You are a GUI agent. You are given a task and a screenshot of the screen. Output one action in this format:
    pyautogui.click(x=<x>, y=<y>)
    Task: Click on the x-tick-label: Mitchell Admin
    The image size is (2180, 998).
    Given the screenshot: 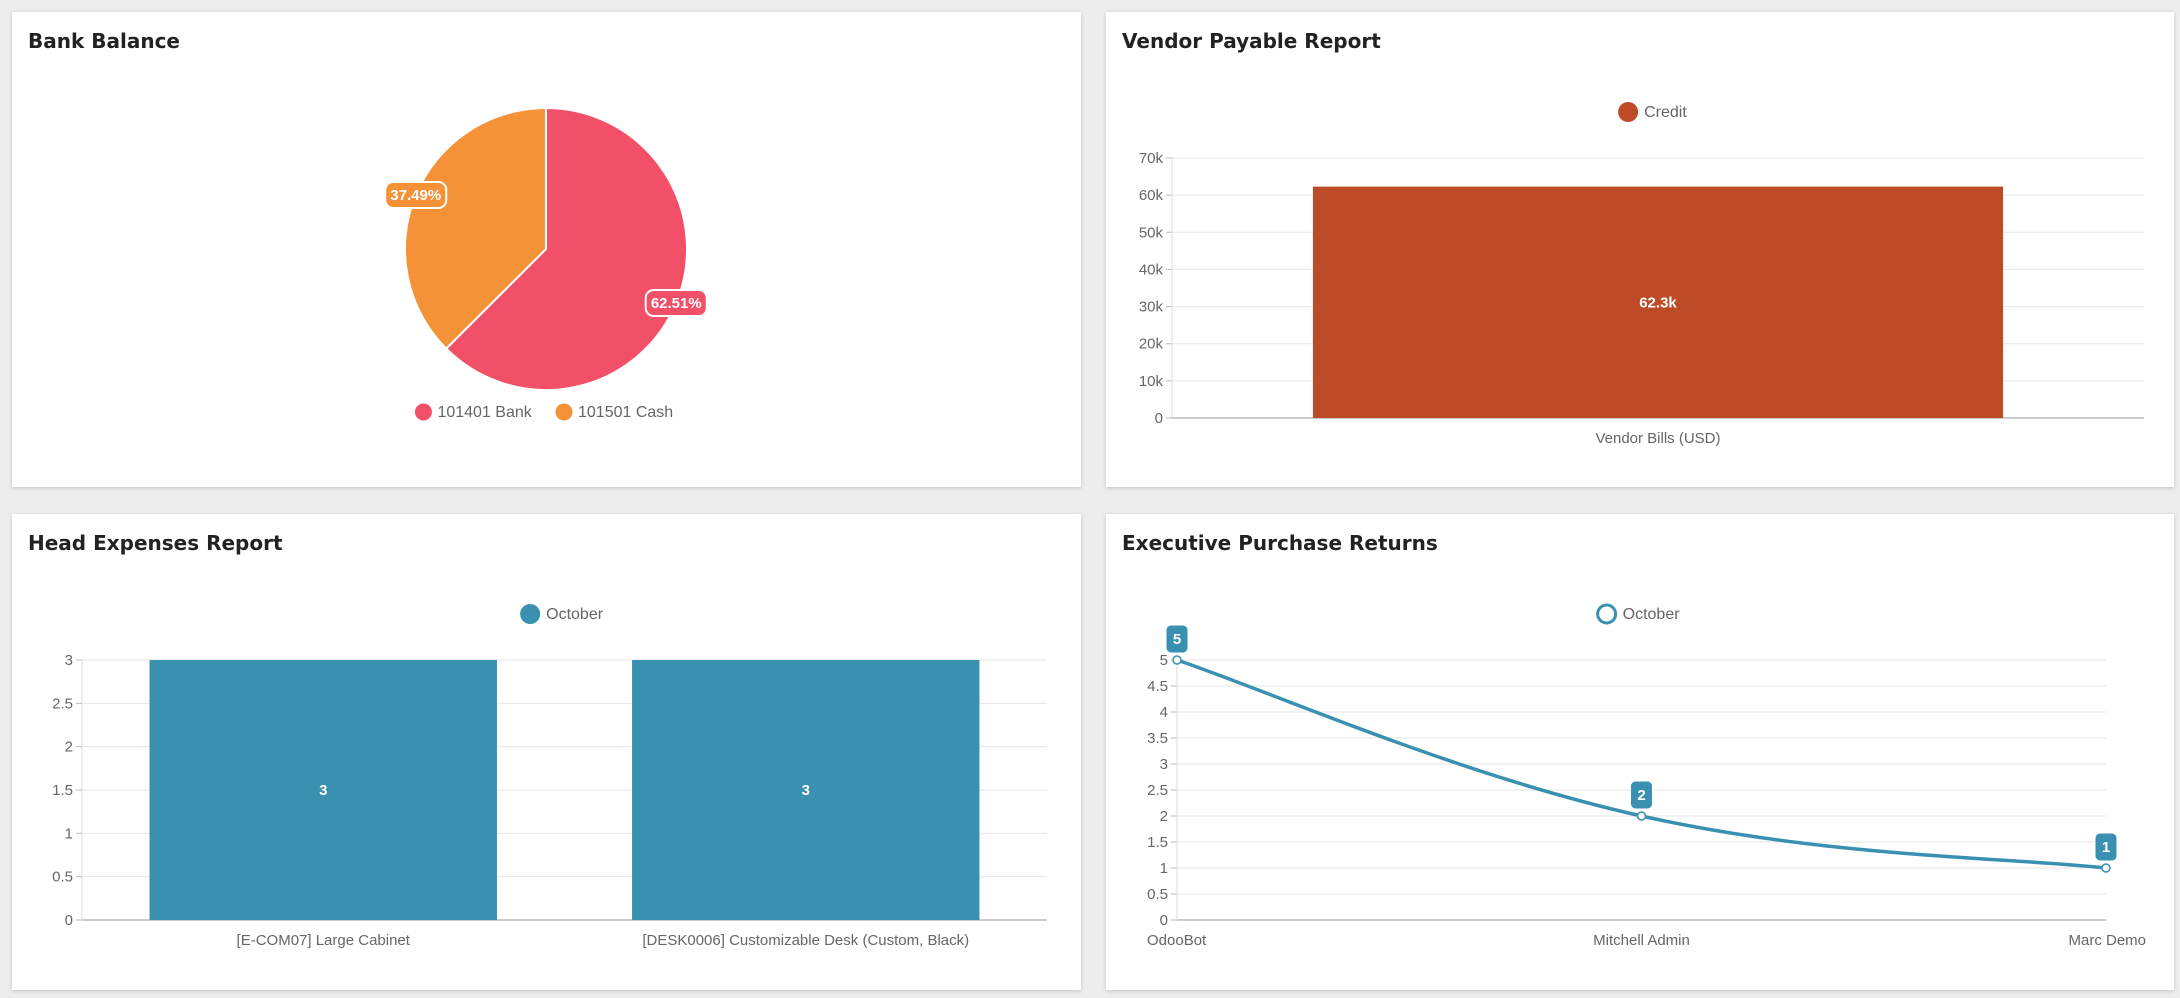 What is the action you would take?
    pyautogui.click(x=1641, y=940)
    